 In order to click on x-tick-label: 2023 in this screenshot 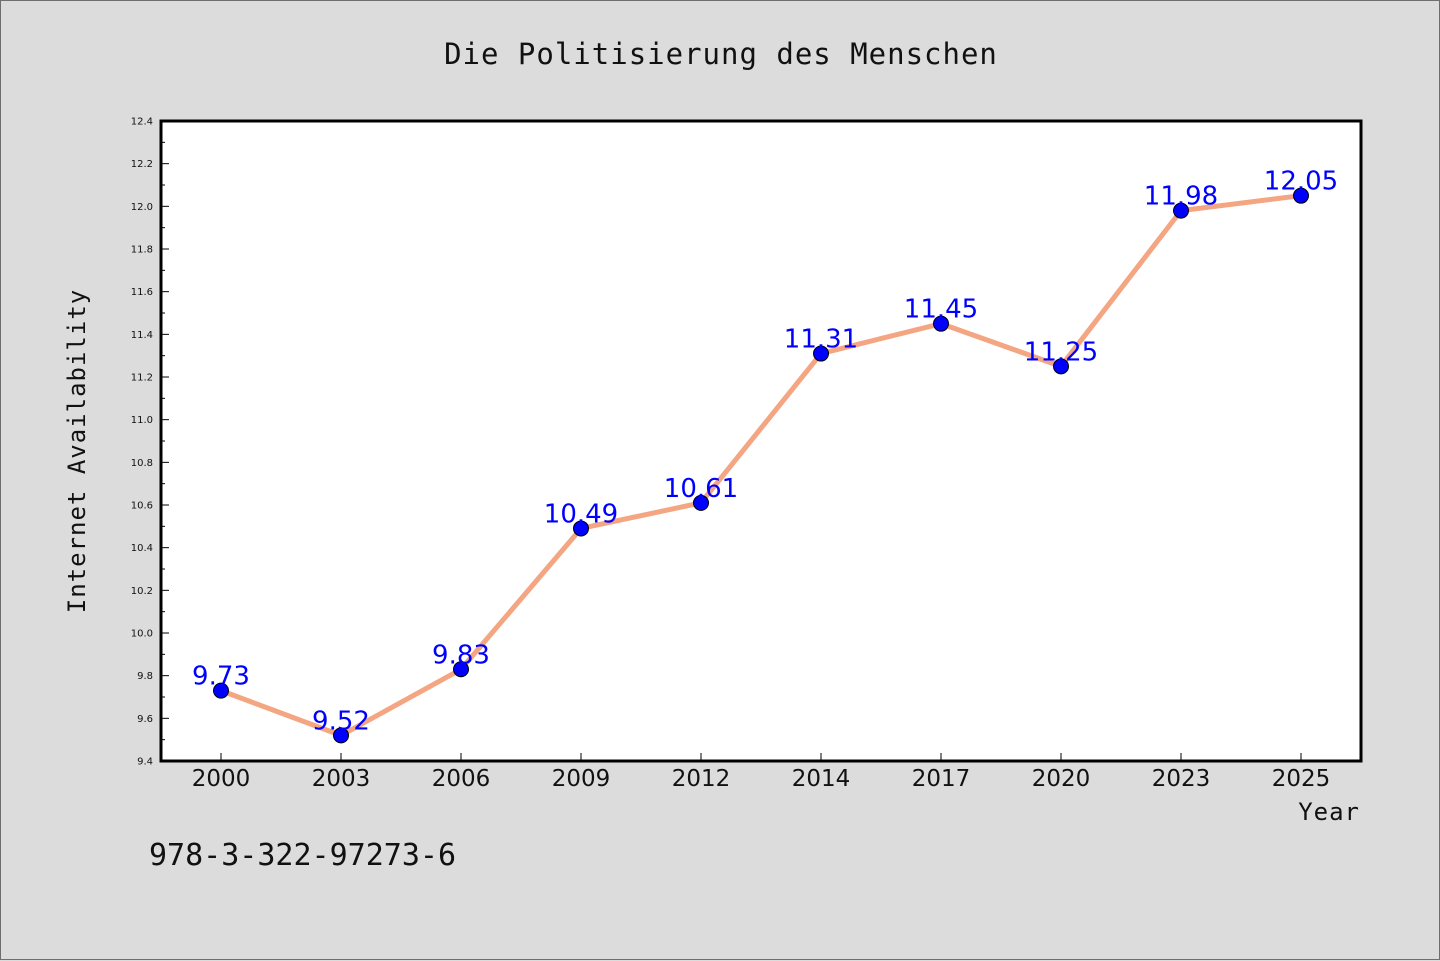, I will do `click(1181, 779)`.